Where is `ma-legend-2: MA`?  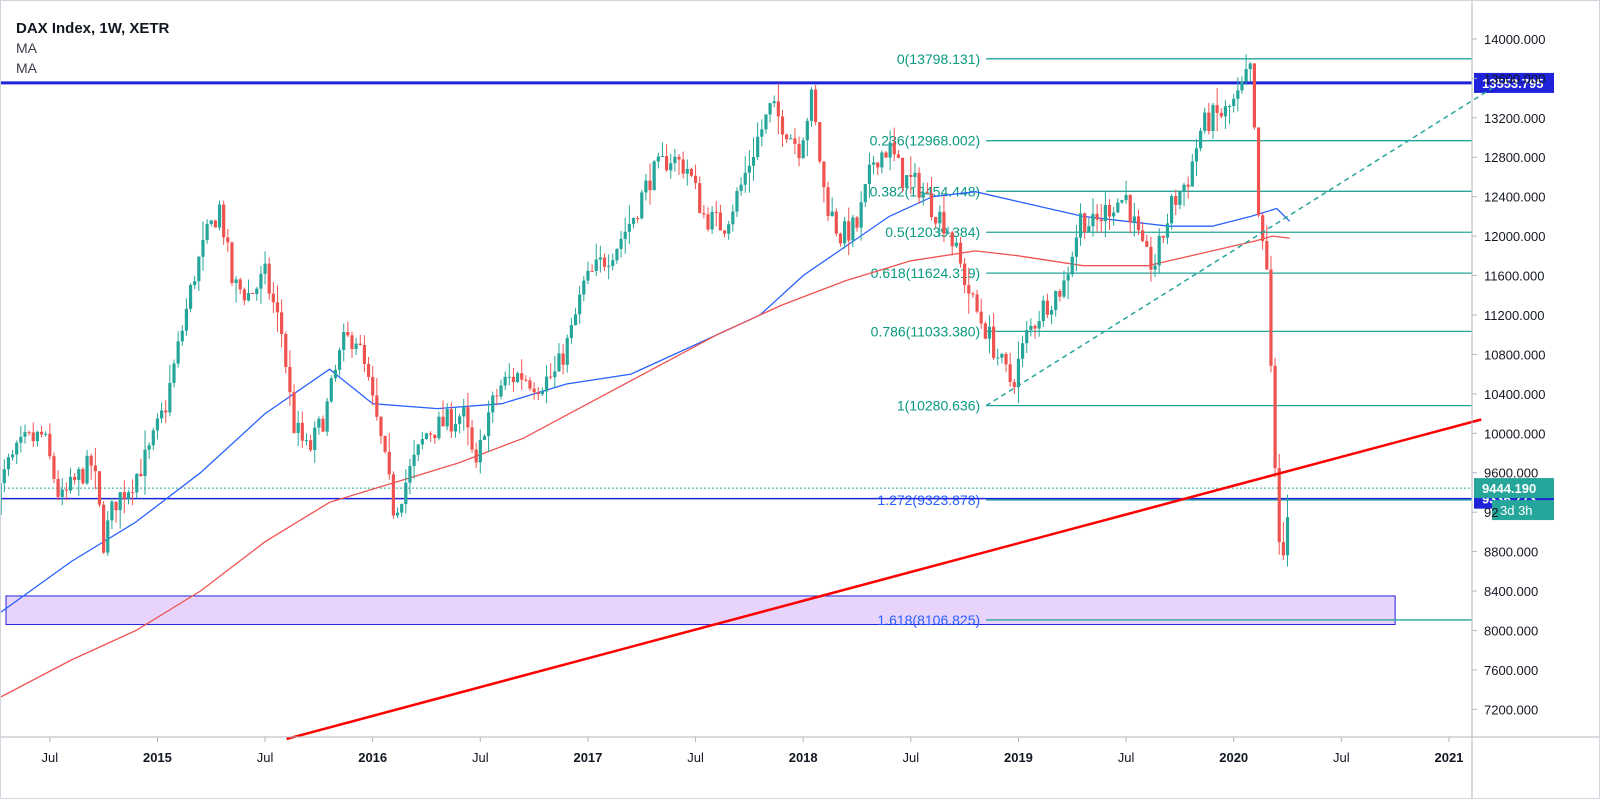
ma-legend-2: MA is located at coordinates (26, 68).